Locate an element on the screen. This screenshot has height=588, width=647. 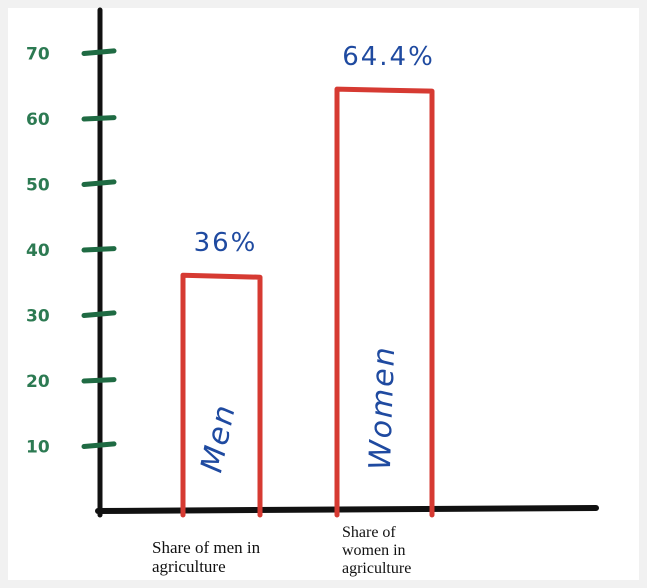
y-tick-label: 30 is located at coordinates (38, 317).